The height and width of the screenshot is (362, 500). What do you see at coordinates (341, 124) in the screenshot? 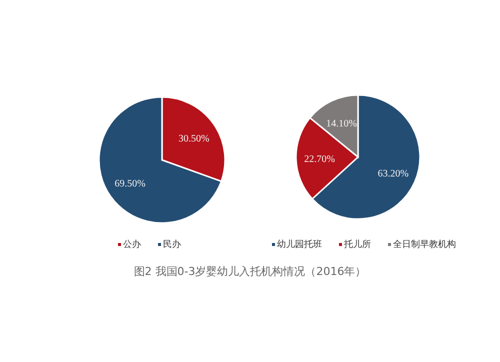
I see `data-label: 14.10%` at bounding box center [341, 124].